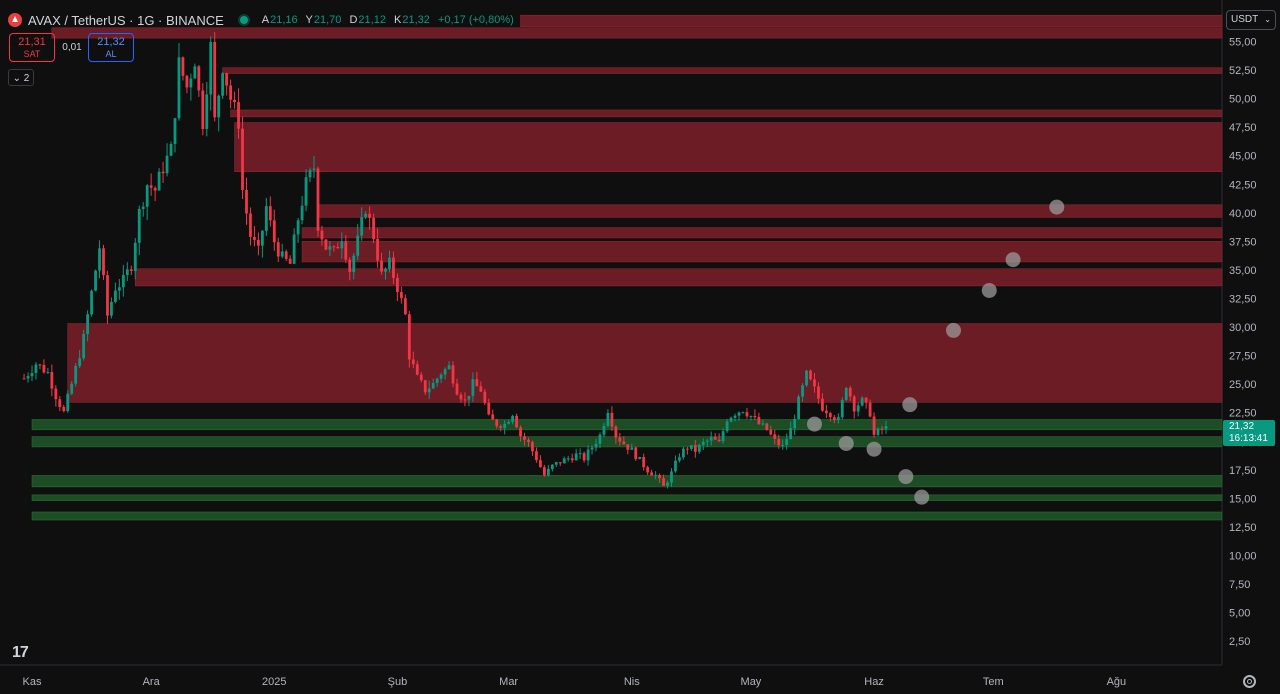 The height and width of the screenshot is (694, 1280). I want to click on y-tick-label: 17,50, so click(1243, 471).